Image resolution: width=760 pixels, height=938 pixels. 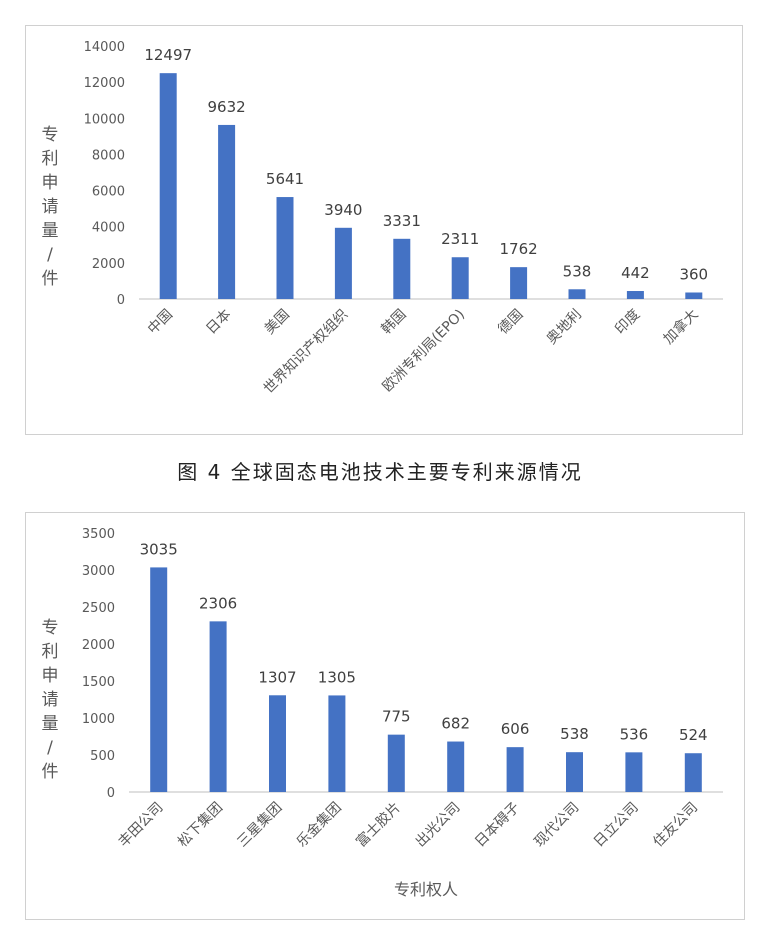 What do you see at coordinates (141, 825) in the screenshot?
I see `category-label: 丰田公司` at bounding box center [141, 825].